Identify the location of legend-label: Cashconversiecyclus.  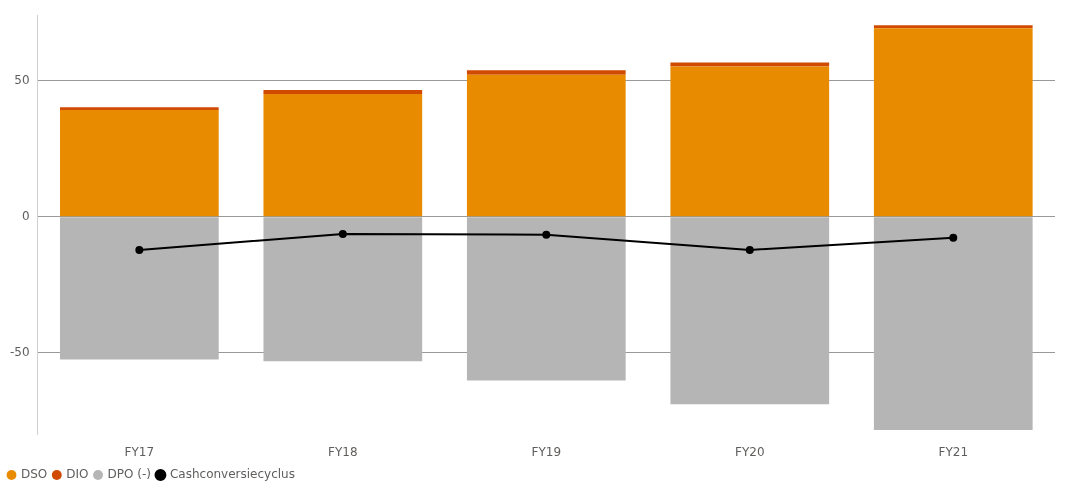
(232, 474).